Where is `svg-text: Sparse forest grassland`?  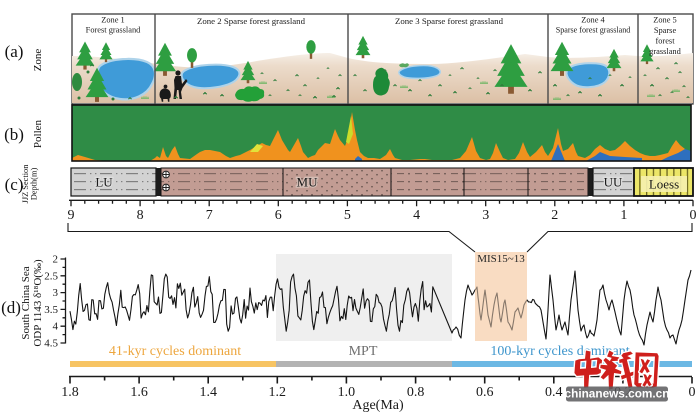
svg-text: Sparse forest grassland is located at coordinates (593, 30).